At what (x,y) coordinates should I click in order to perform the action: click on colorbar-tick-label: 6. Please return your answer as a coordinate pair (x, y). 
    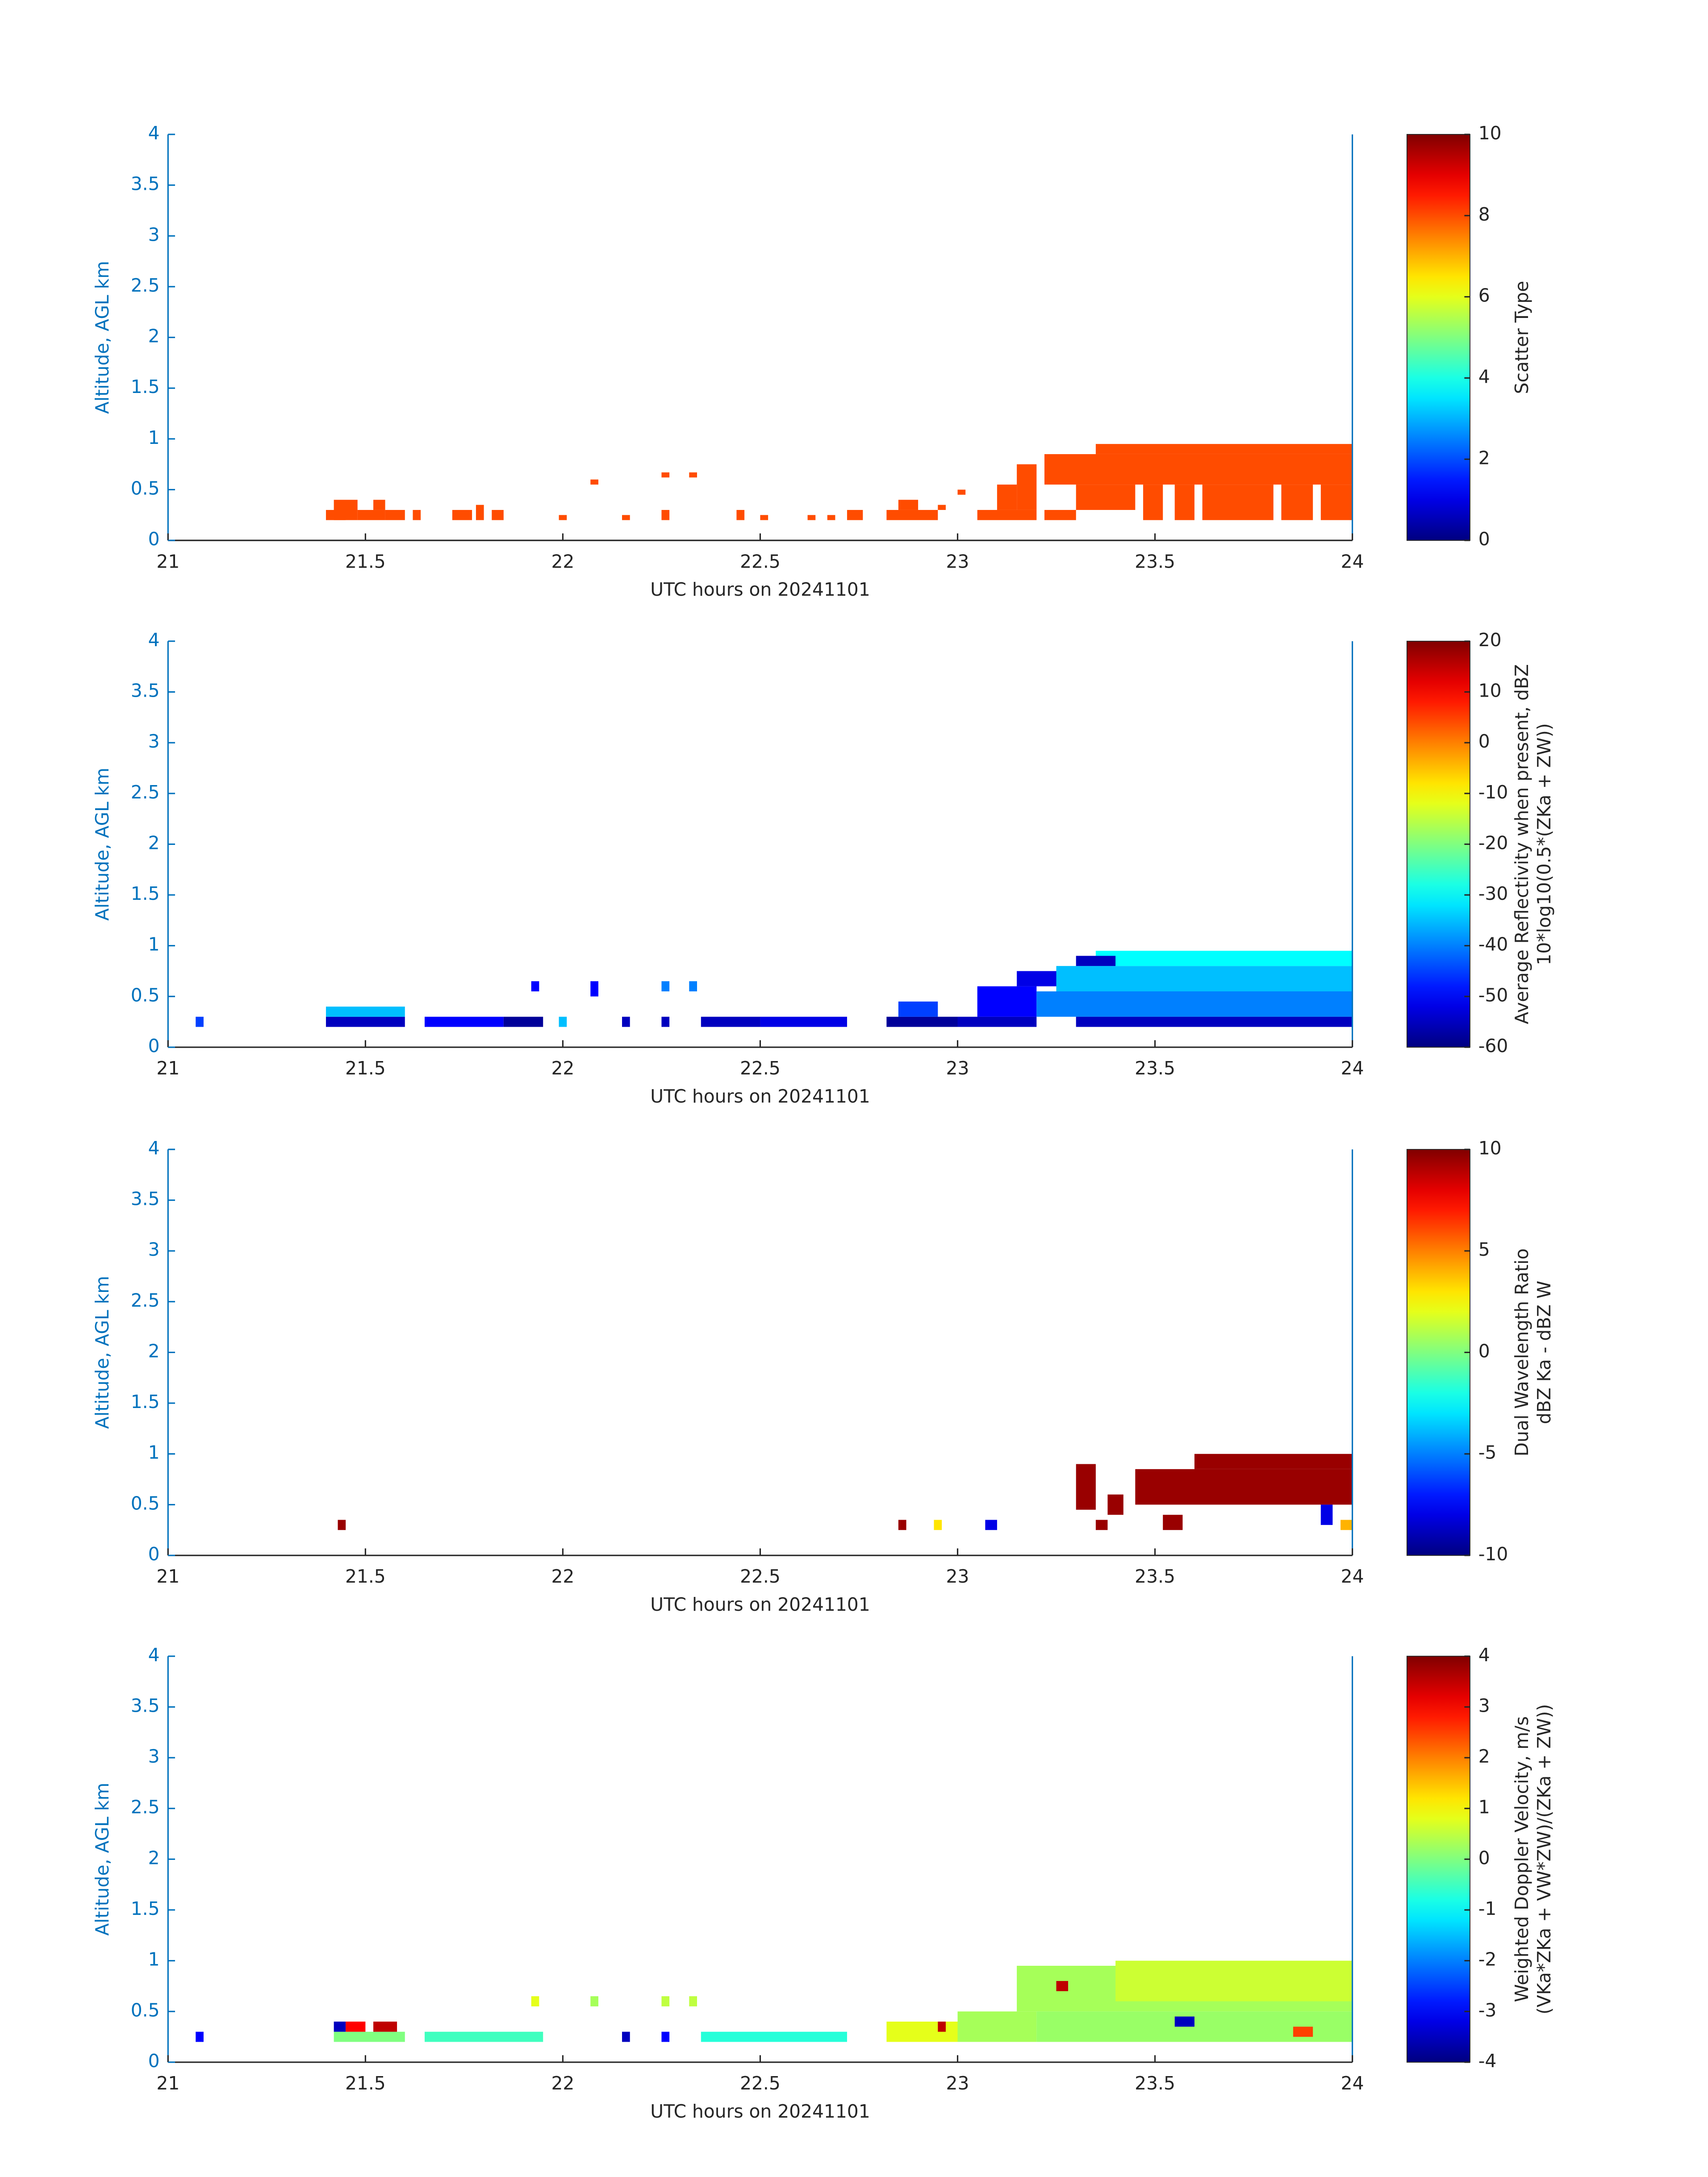
    Looking at the image, I should click on (1484, 295).